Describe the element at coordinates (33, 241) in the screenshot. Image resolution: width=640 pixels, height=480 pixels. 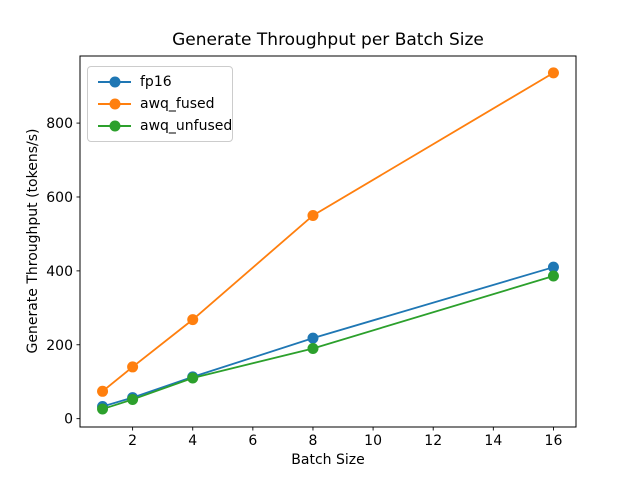
I see `y-axis-label: Generate Throughput (tokens/s)` at that location.